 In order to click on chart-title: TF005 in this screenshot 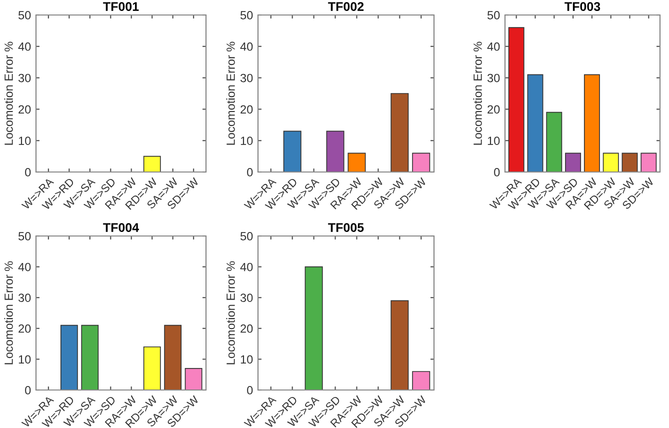, I will do `click(346, 227)`.